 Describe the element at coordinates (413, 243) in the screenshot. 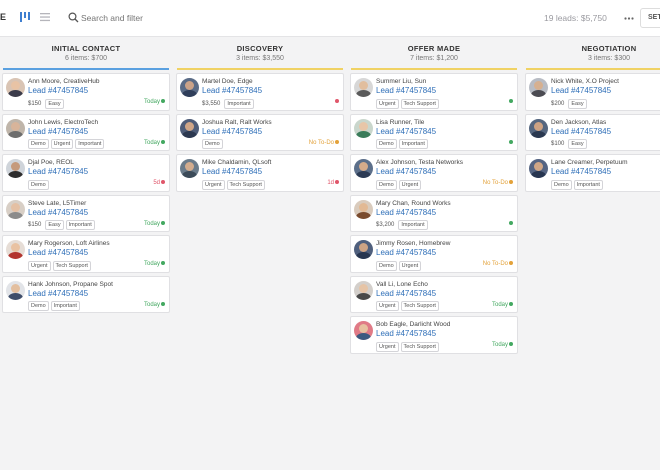

I see `contact-name: Jimmy Rosen, Homebrew` at that location.